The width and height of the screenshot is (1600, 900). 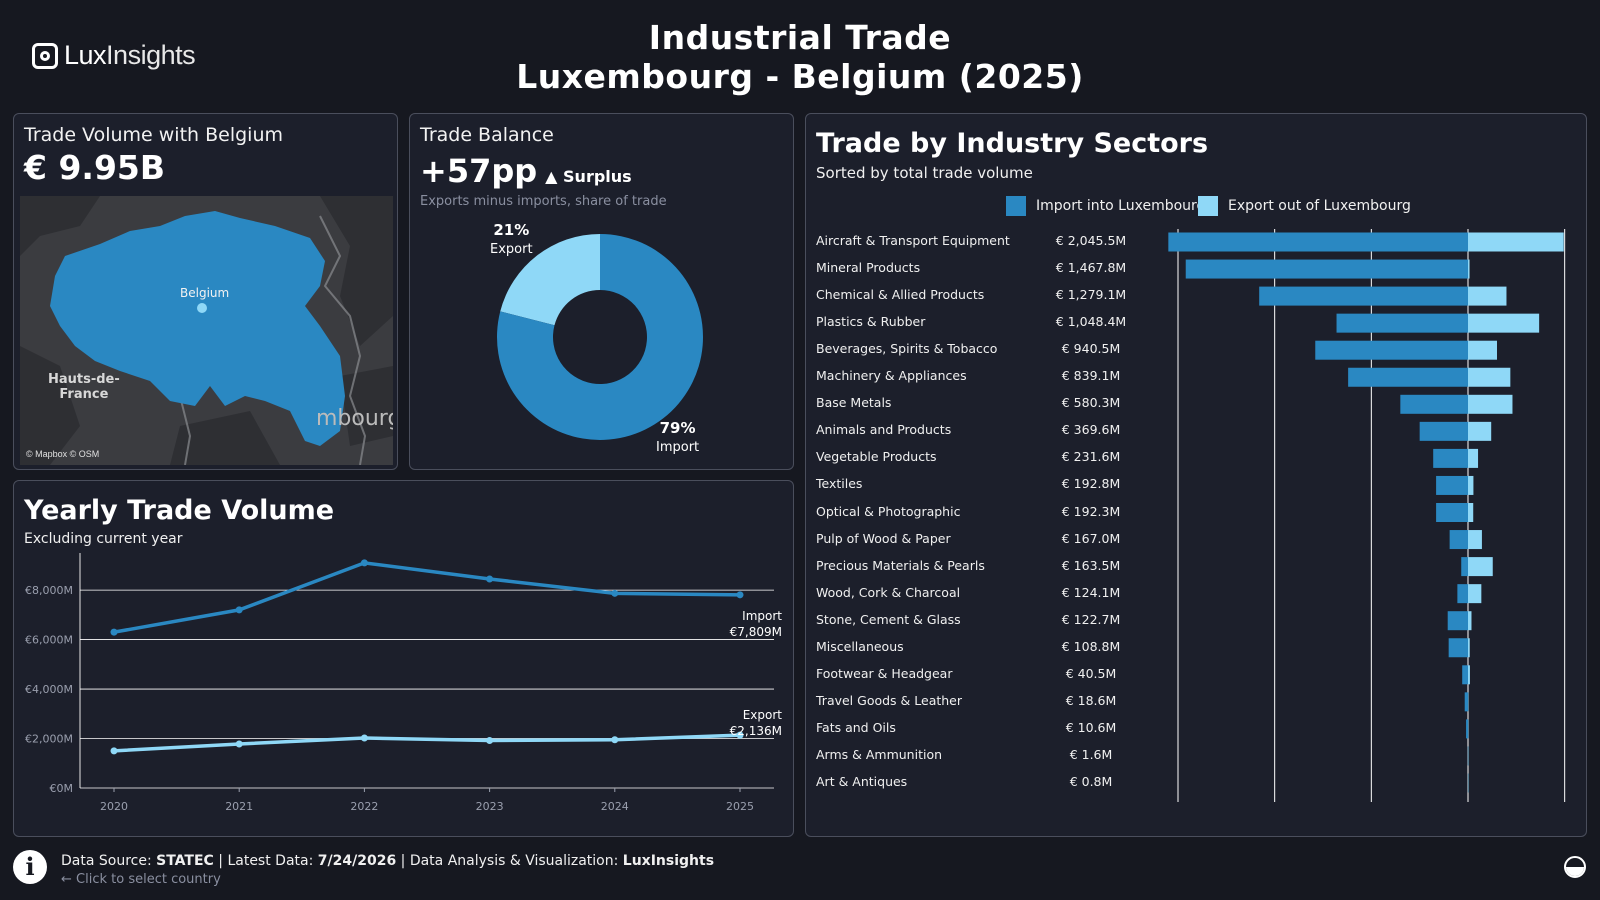 I want to click on logo-lux: Lux, so click(x=85, y=55).